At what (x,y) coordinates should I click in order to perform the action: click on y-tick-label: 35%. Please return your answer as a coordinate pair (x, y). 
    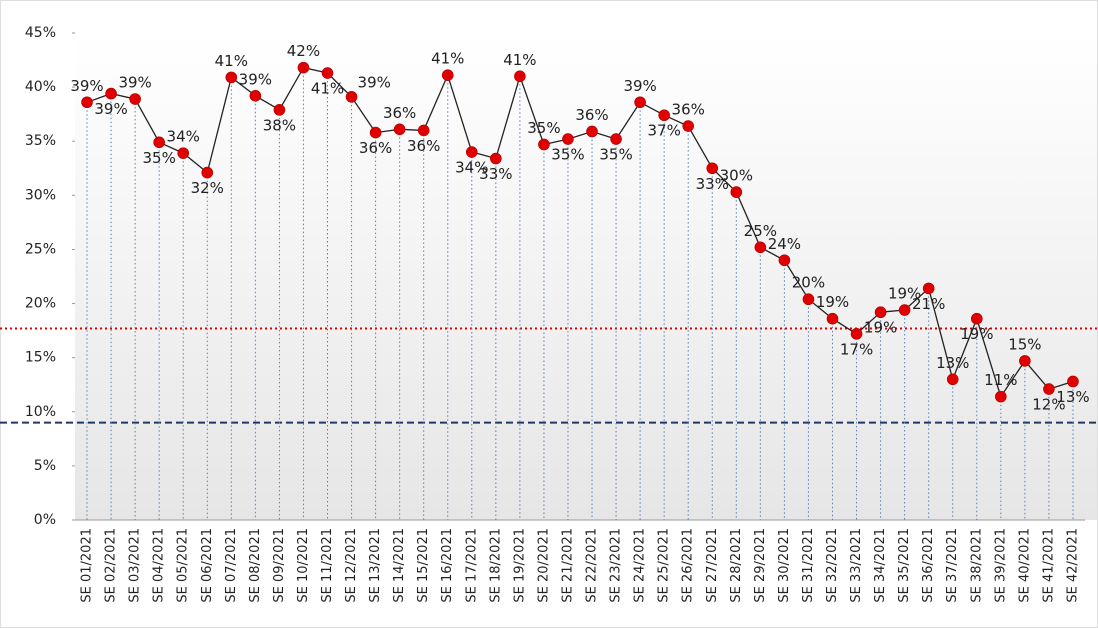
    Looking at the image, I should click on (40, 141).